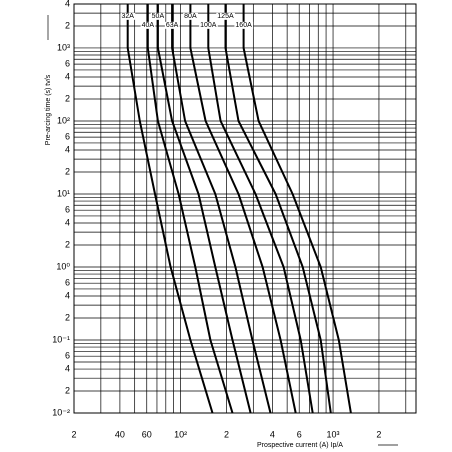 Image resolution: width=452 pixels, height=452 pixels. I want to click on y-tick-label: 10², so click(63, 120).